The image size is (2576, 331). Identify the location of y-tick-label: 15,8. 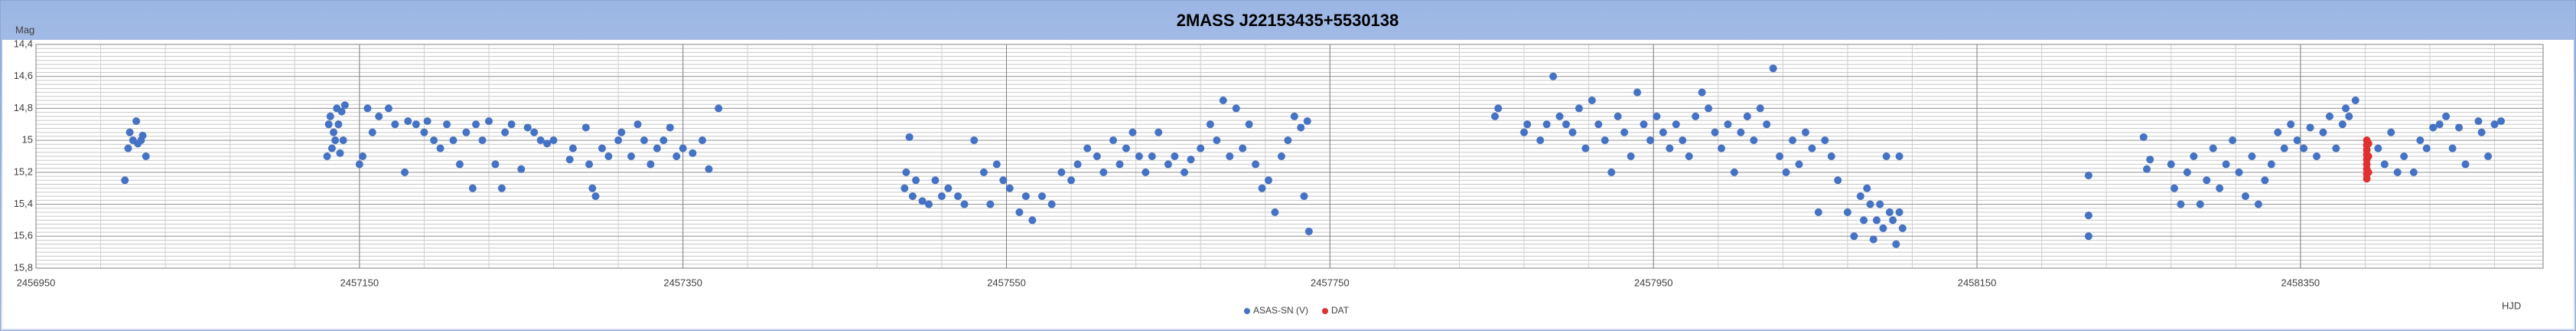
(24, 267).